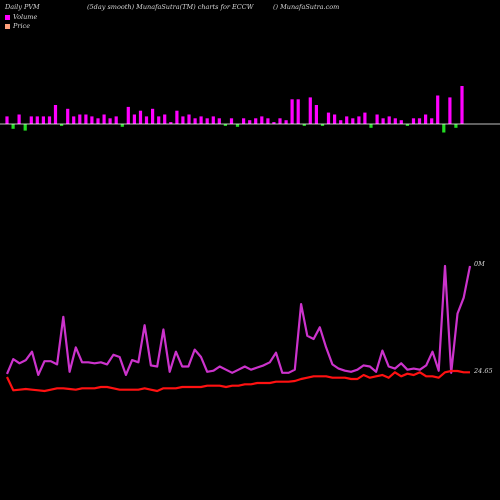  I want to click on legend-volume-swatch, so click(7, 17).